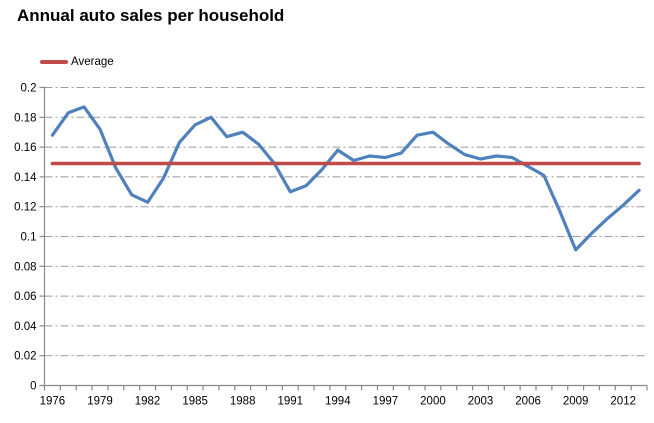 Image resolution: width=654 pixels, height=423 pixels. I want to click on y-tick-label: 0.02, so click(25, 357).